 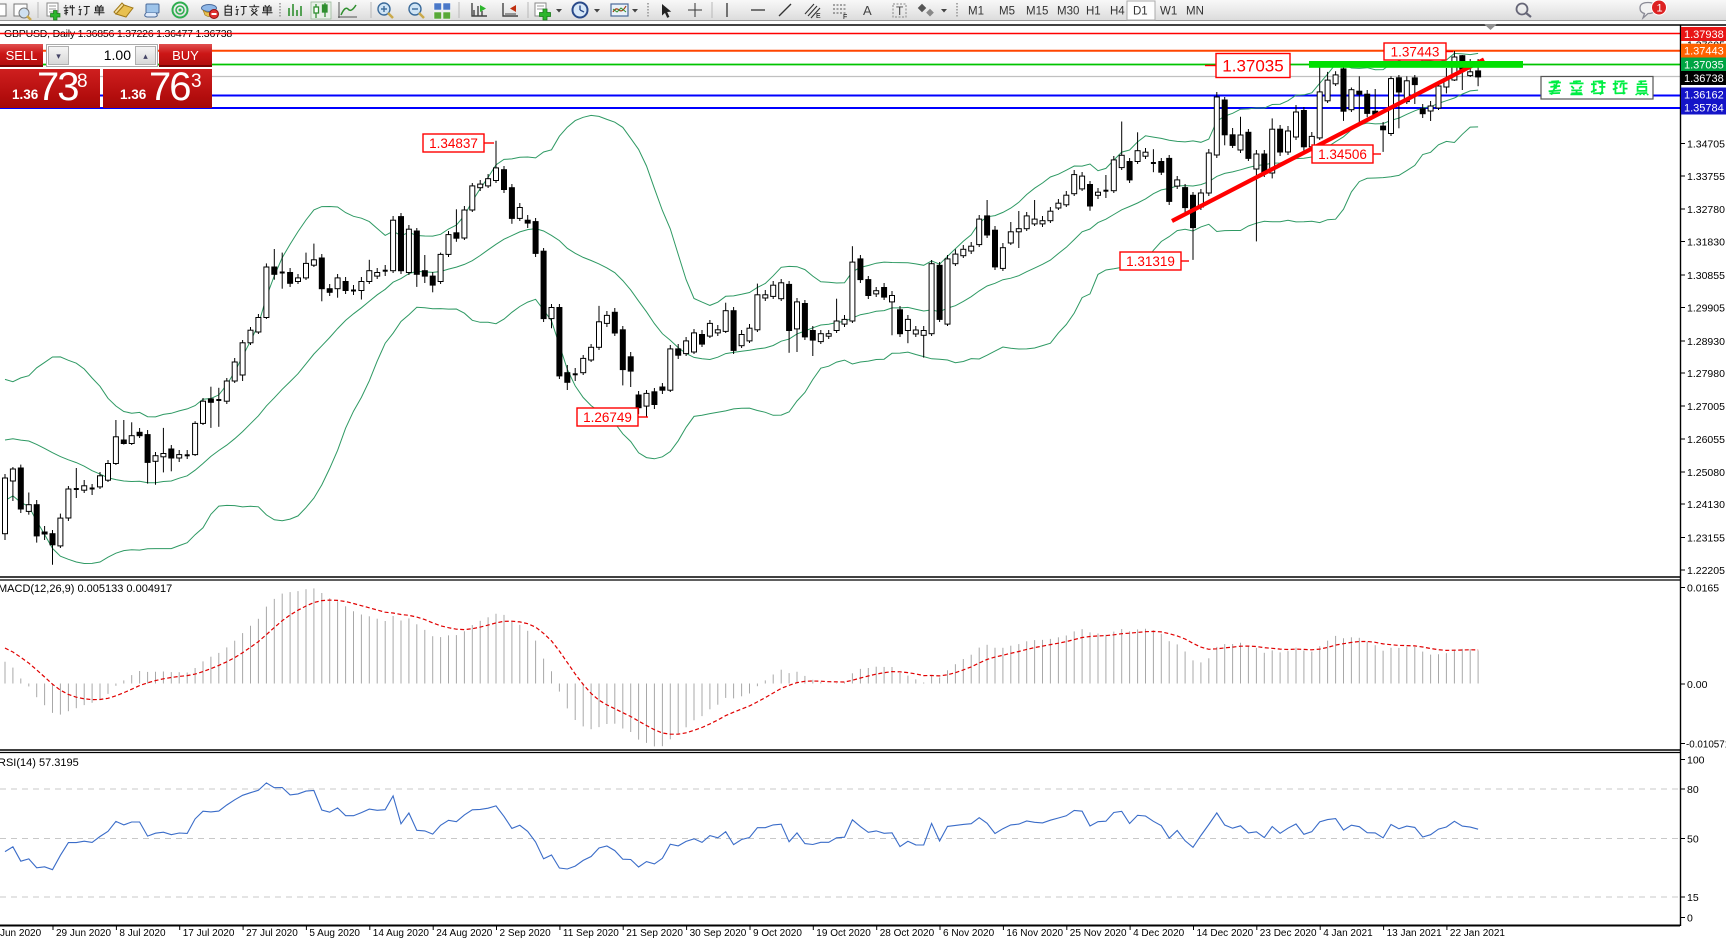 I want to click on svg-text: 16 Nov 2020, so click(x=1034, y=933).